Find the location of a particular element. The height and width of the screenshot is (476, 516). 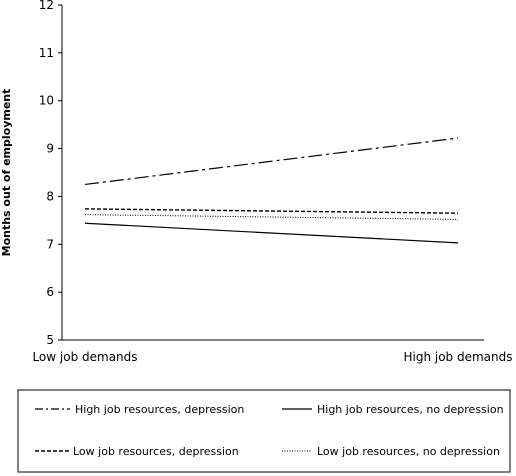

legend-label-1: High job resources, depression is located at coordinates (159, 409).